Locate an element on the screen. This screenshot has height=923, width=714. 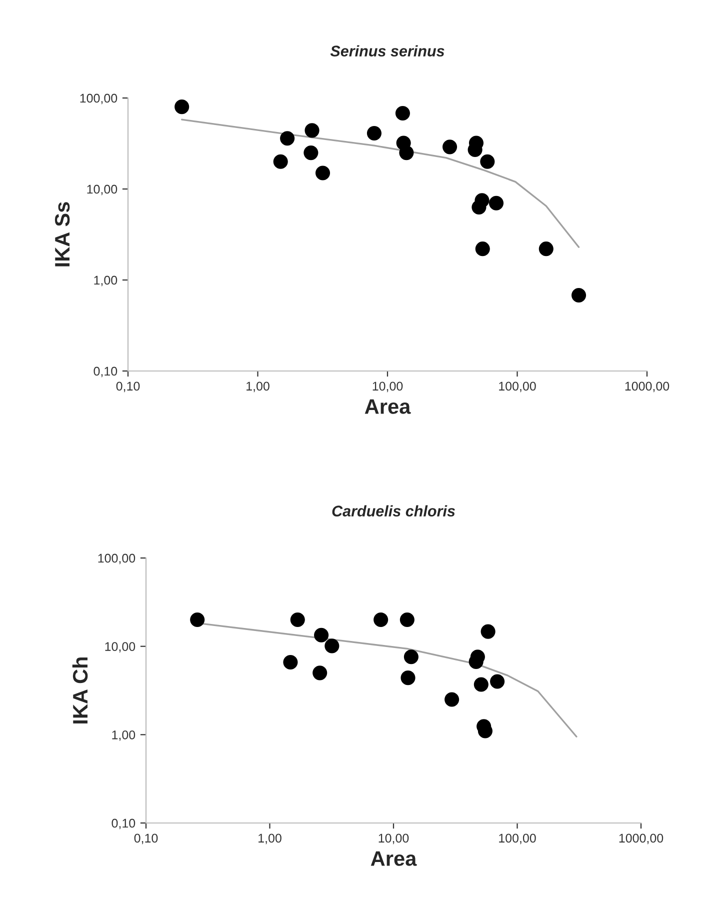
x-tick-label: 0,10 is located at coordinates (146, 839).